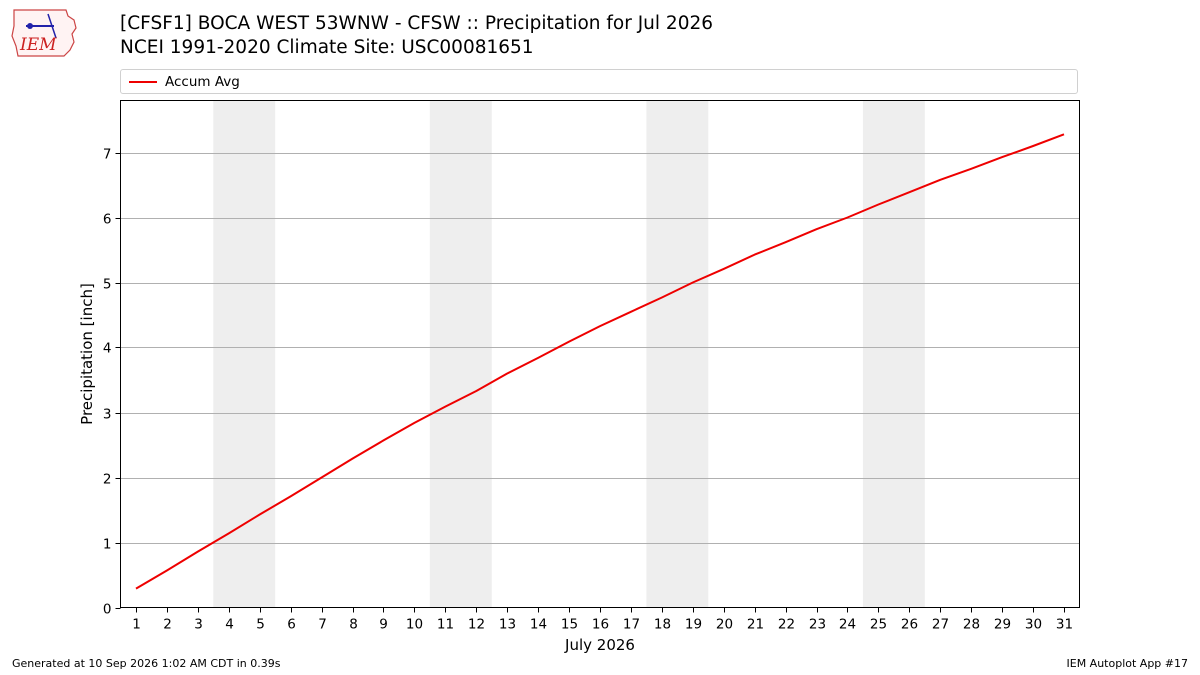  I want to click on x-tick-label-29: 29, so click(1002, 625).